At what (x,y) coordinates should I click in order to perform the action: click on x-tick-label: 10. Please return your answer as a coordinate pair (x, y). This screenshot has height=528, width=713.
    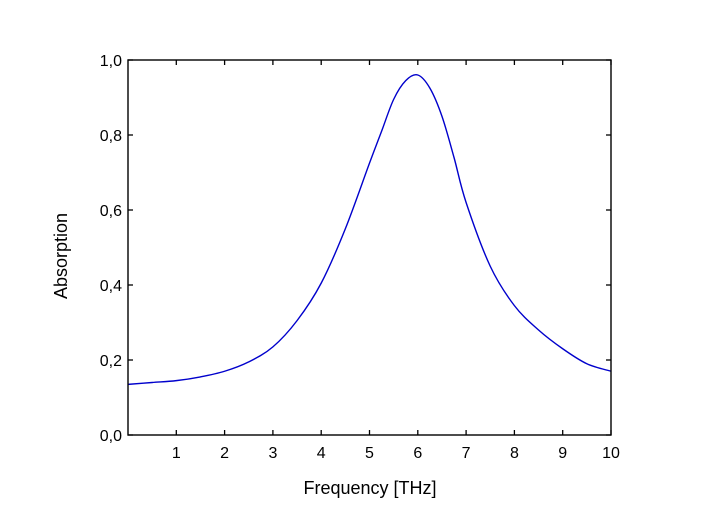
    Looking at the image, I should click on (611, 453).